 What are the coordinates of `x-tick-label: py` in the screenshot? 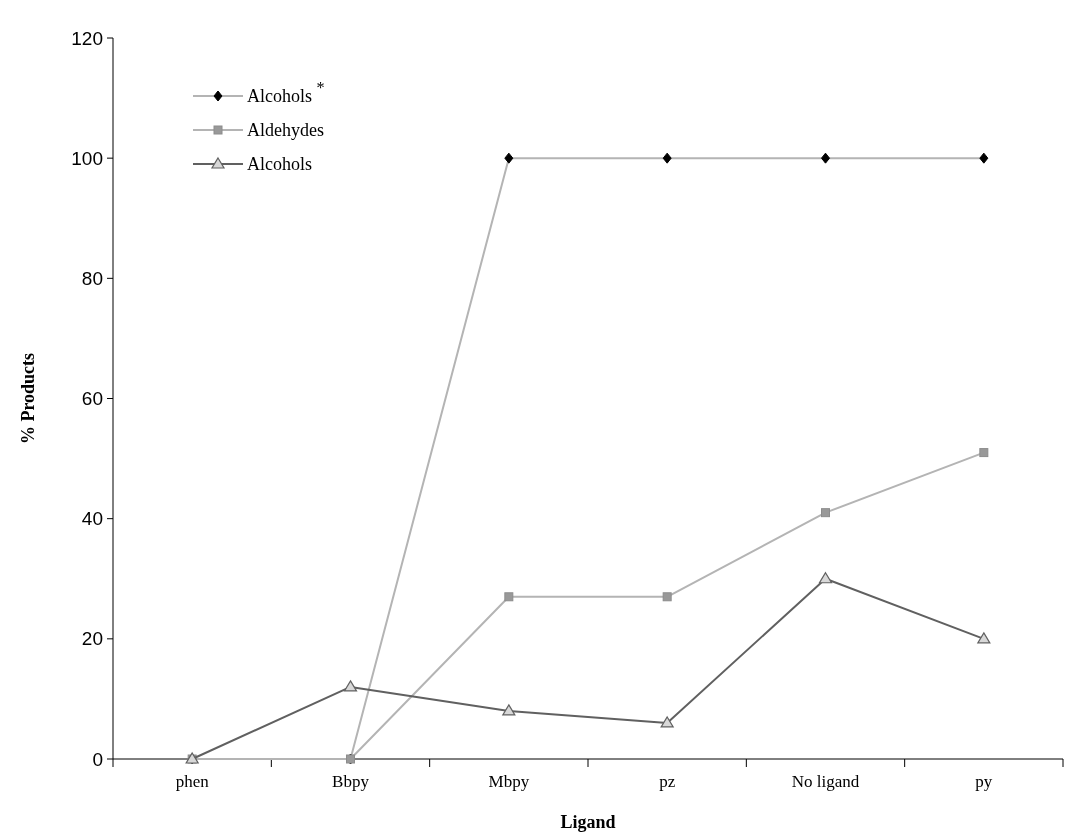 It's located at (984, 781).